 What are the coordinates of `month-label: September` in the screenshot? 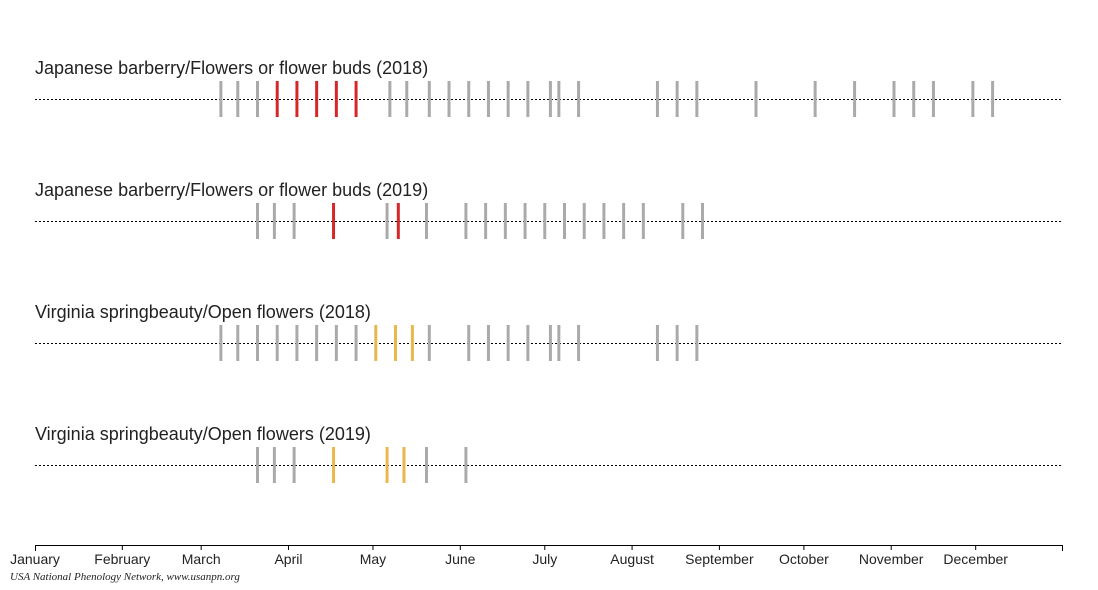 It's located at (719, 559).